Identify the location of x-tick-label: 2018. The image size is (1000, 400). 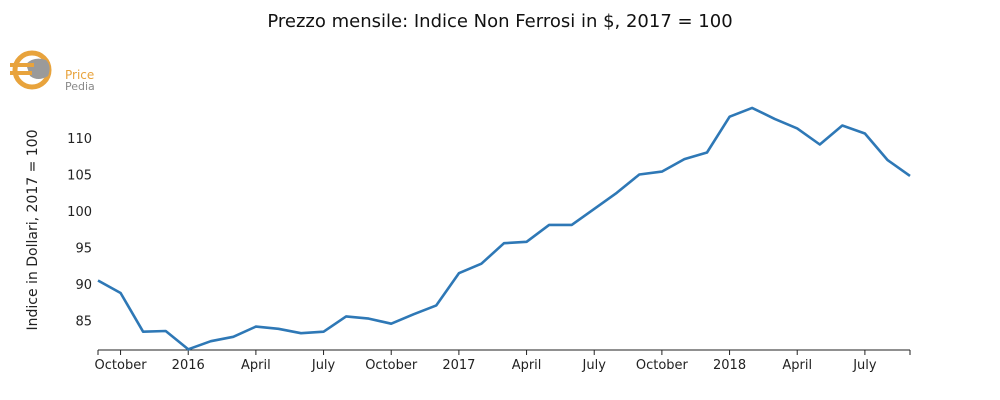
(729, 365).